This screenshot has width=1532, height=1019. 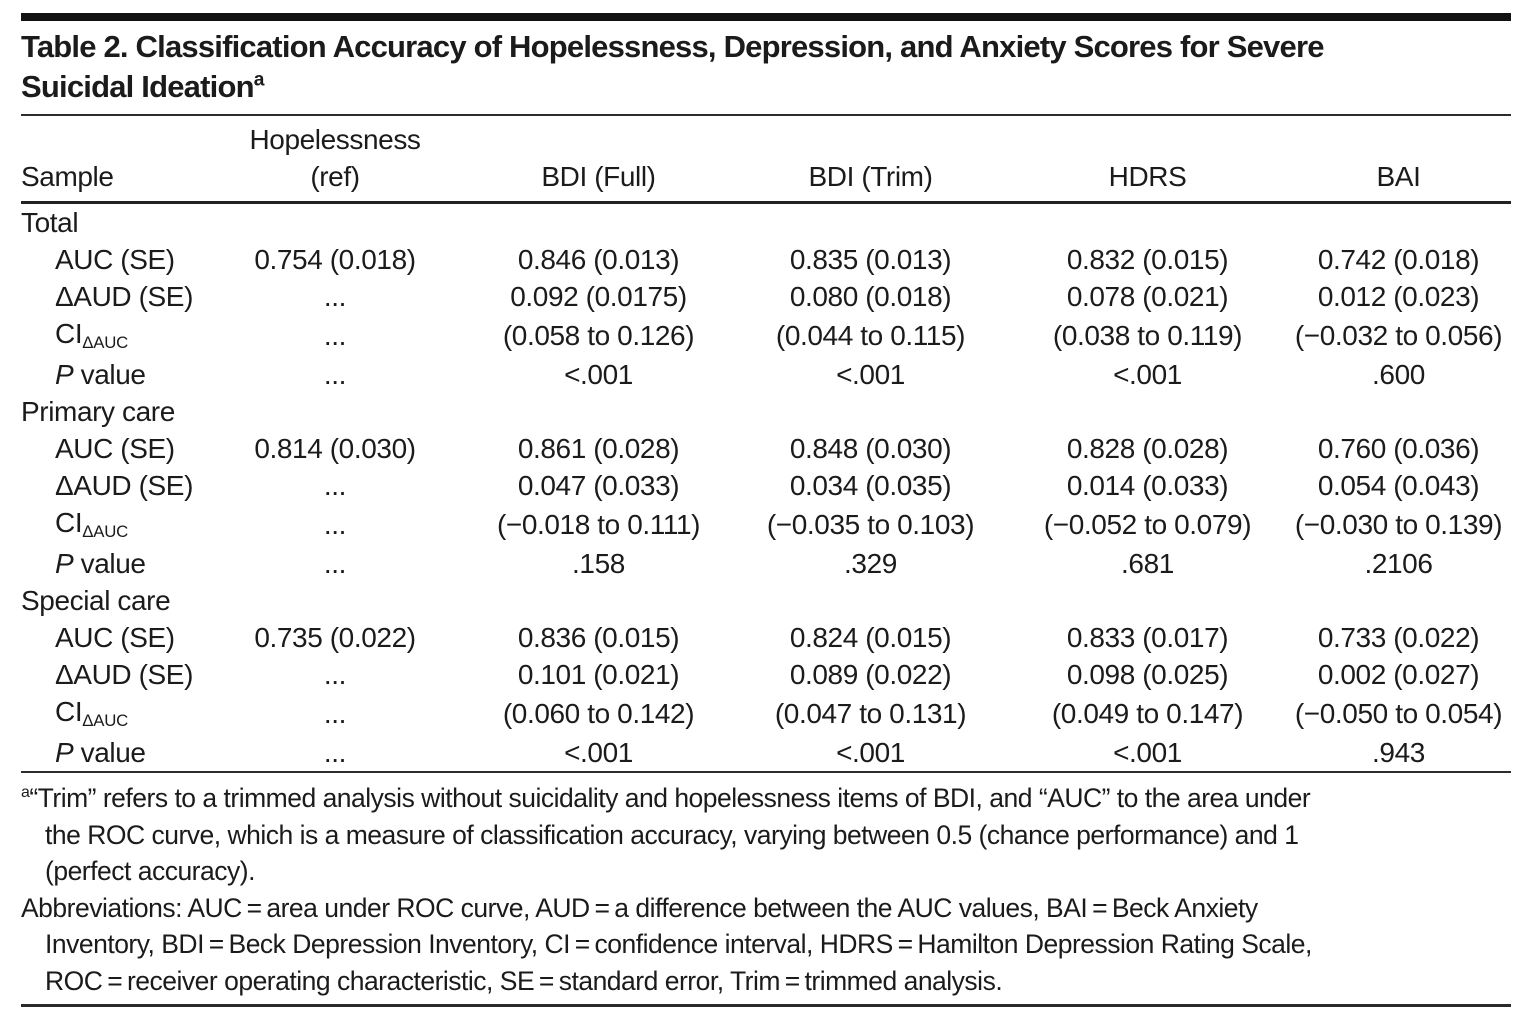 I want to click on data-cell: (−0.018 to 0.111), so click(x=598, y=524).